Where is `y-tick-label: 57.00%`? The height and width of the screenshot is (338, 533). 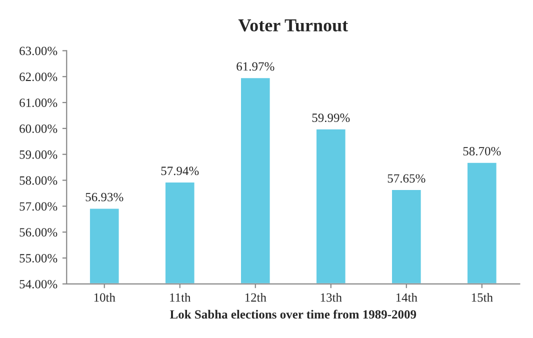 y-tick-label: 57.00% is located at coordinates (39, 206).